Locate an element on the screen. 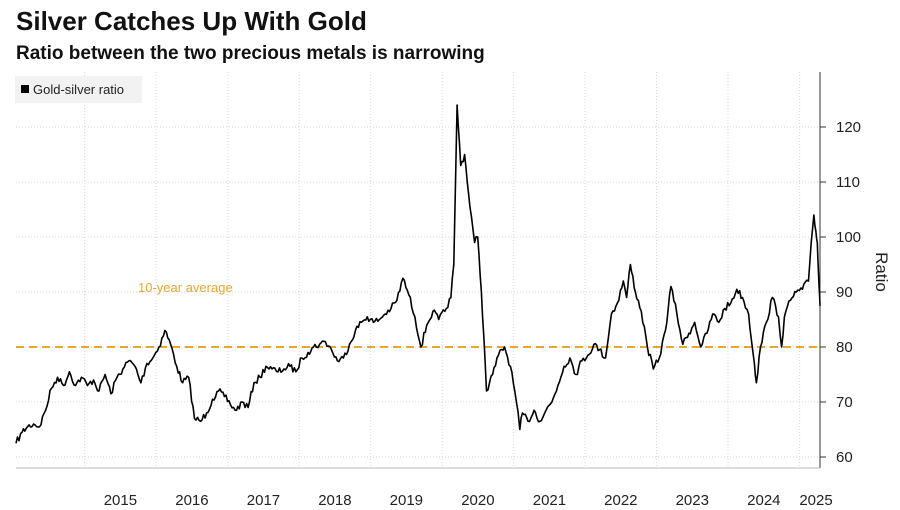 This screenshot has width=900, height=510. y-tick-label: 110 is located at coordinates (848, 182).